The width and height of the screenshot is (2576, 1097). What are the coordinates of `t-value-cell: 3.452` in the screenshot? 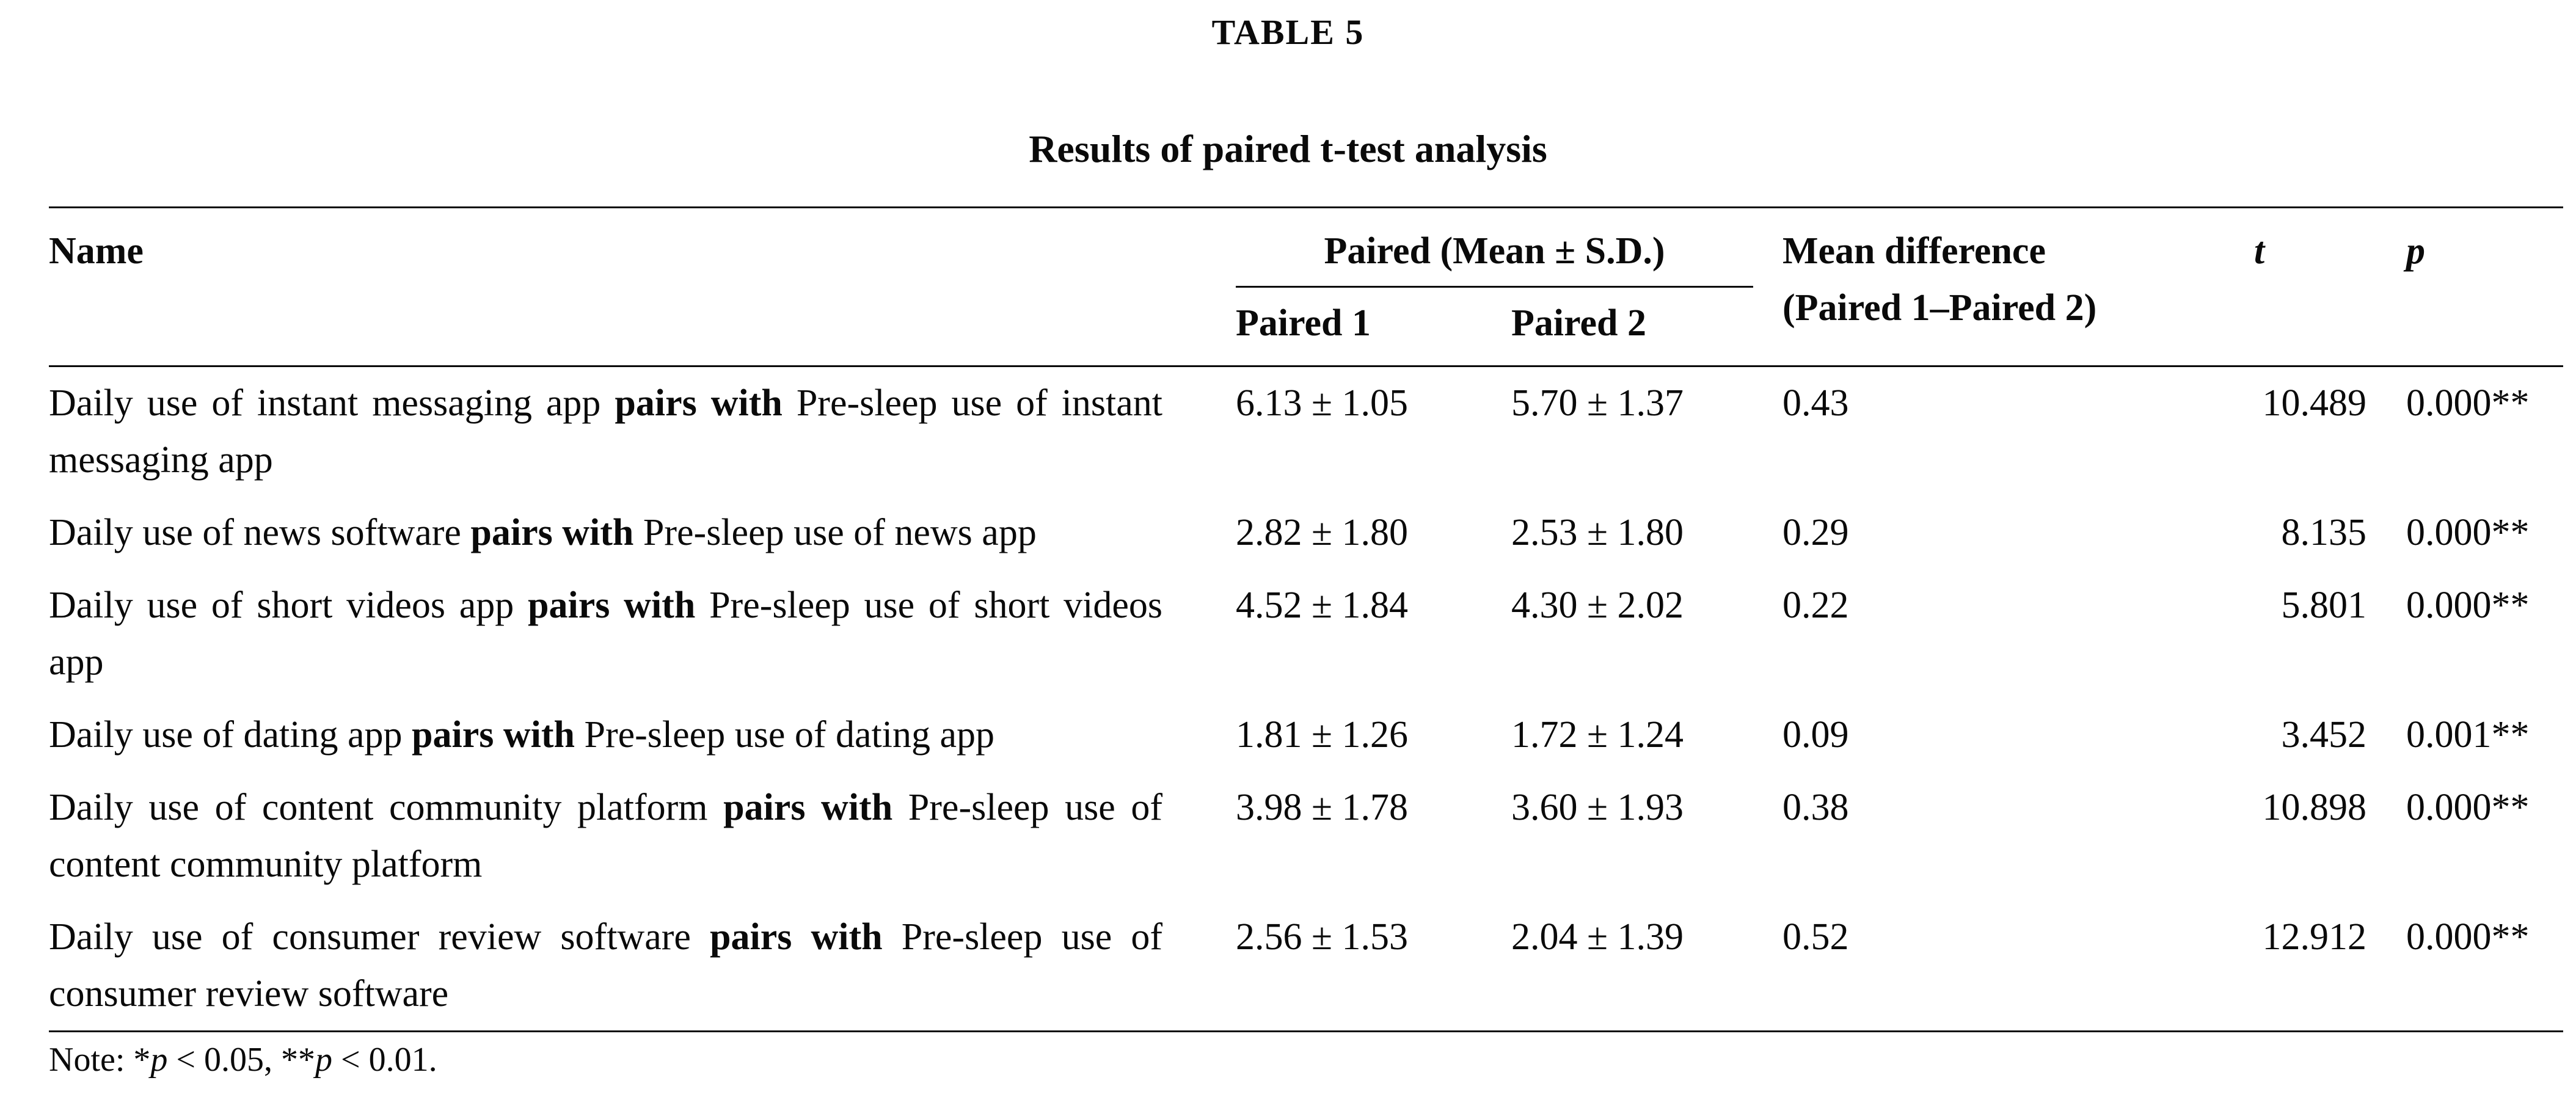 It's located at (2324, 735).